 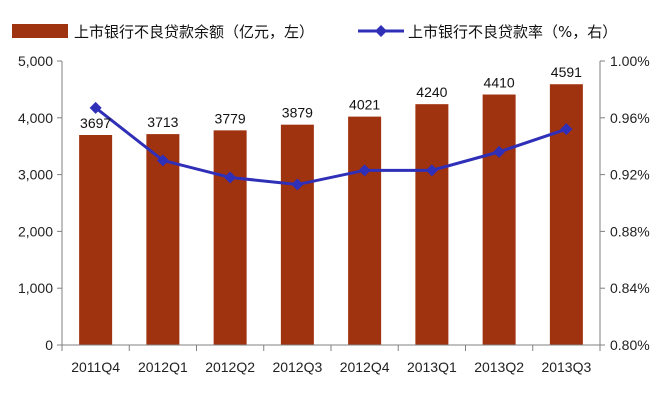 What do you see at coordinates (49, 345) in the screenshot?
I see `y-left-tick-label: 0` at bounding box center [49, 345].